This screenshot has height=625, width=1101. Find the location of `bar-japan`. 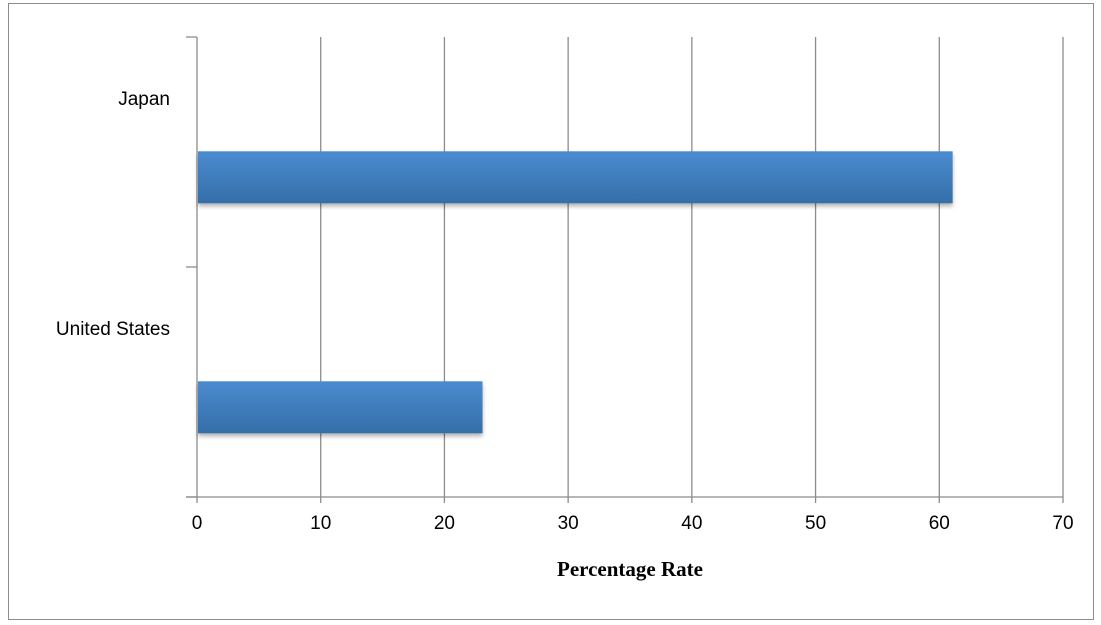

bar-japan is located at coordinates (575, 177).